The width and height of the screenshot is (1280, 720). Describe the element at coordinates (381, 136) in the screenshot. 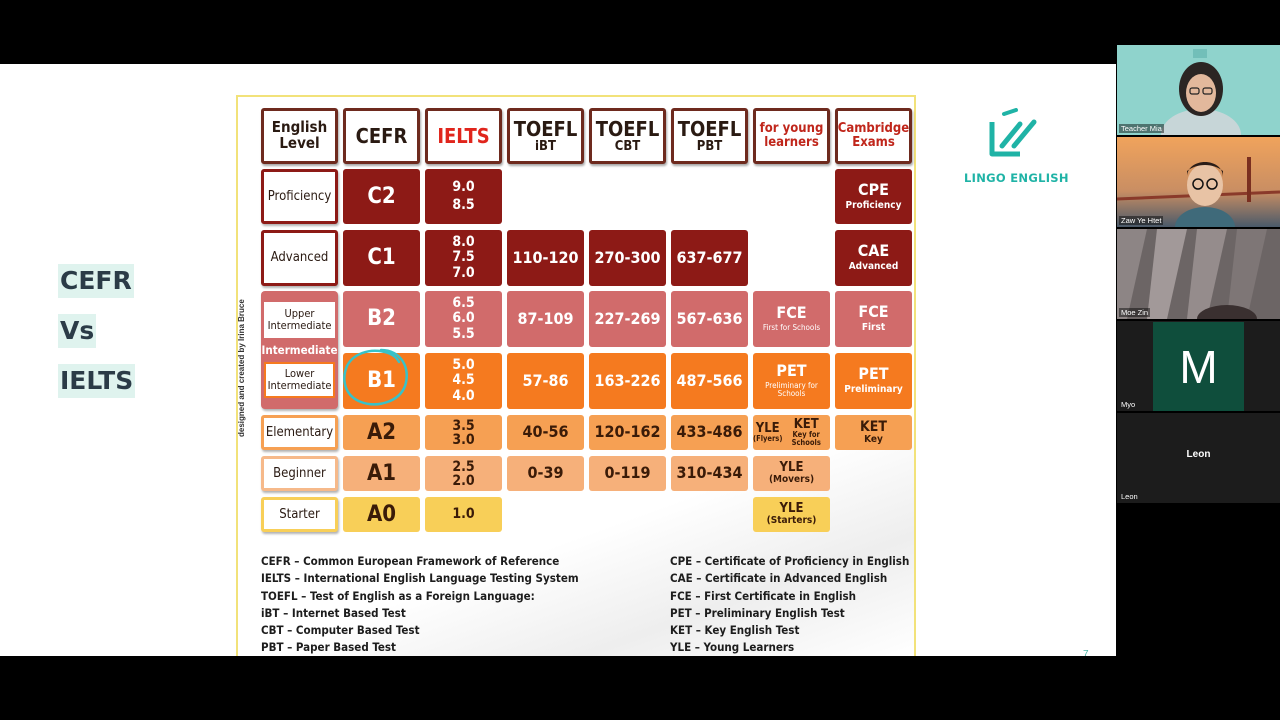

I see `header-cefr: CEFR` at that location.